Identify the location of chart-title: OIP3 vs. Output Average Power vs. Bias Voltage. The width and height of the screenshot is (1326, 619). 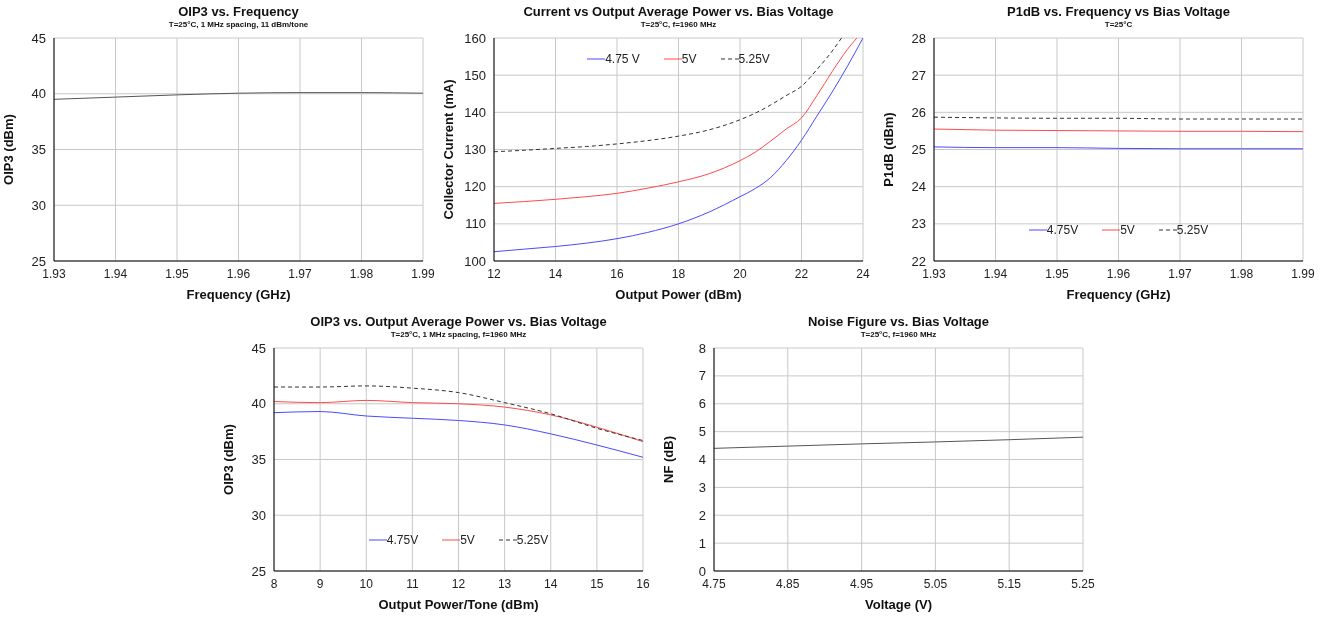
(458, 321).